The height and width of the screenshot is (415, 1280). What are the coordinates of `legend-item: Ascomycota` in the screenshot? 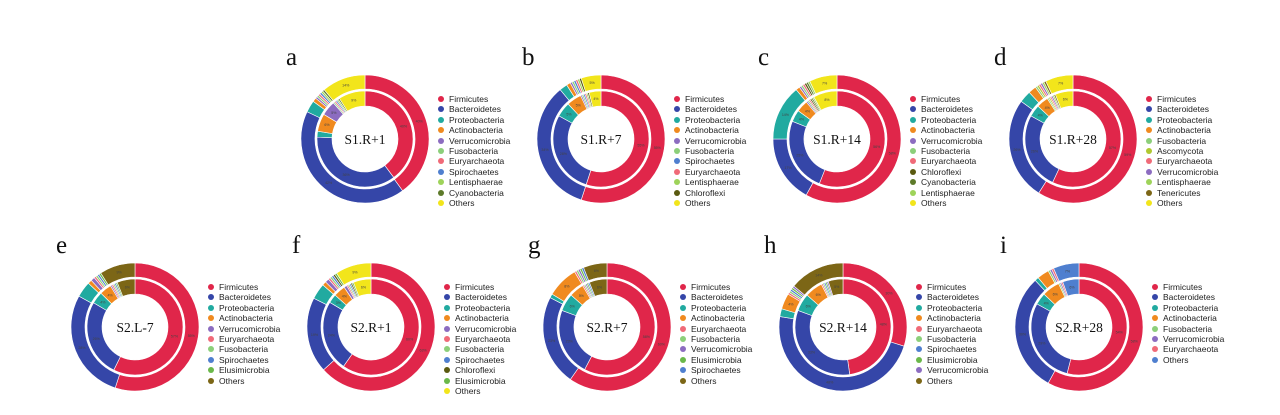 It's located at (1182, 151).